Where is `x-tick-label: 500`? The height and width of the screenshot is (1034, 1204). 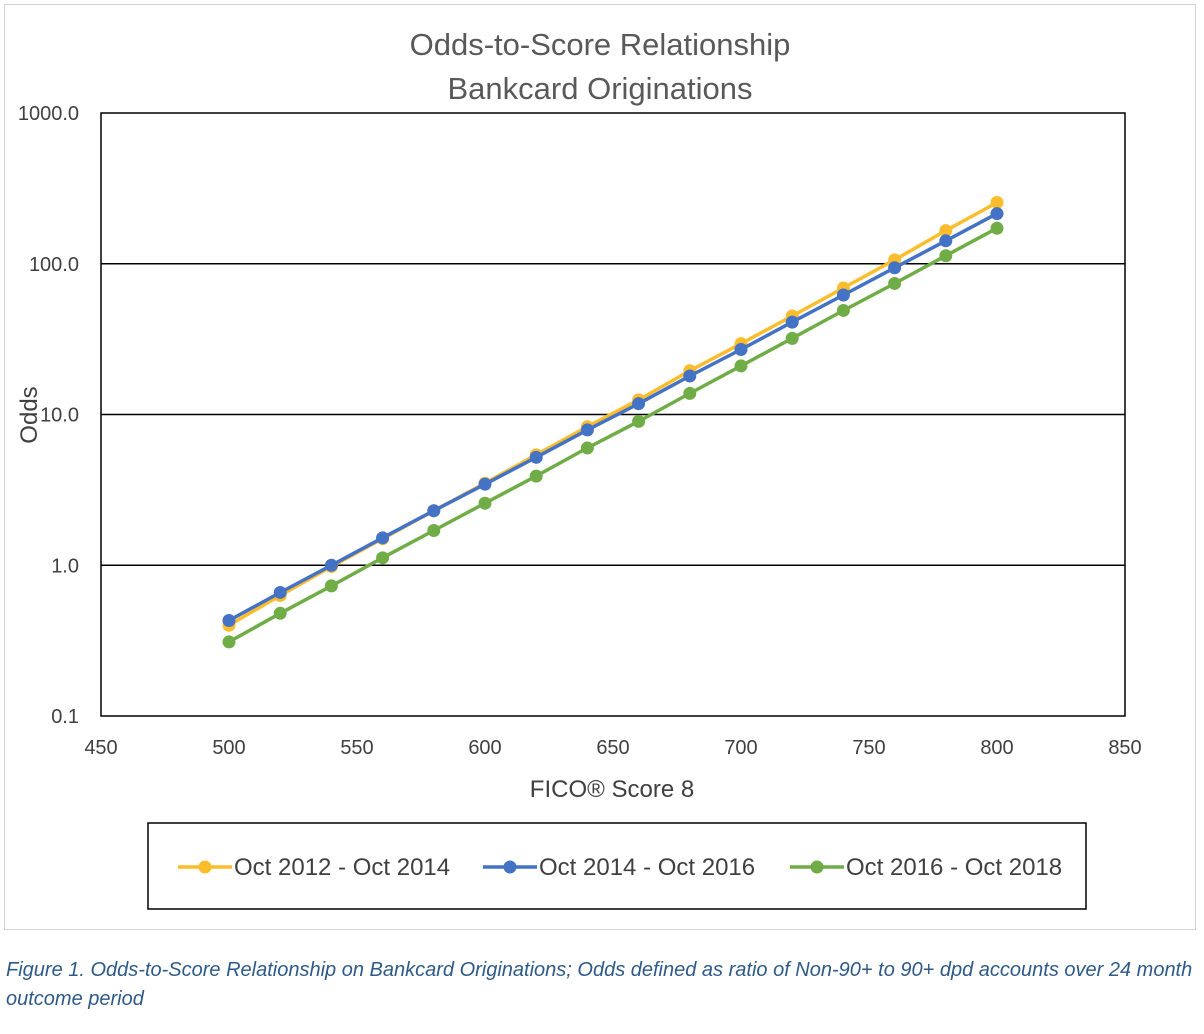 x-tick-label: 500 is located at coordinates (228, 748).